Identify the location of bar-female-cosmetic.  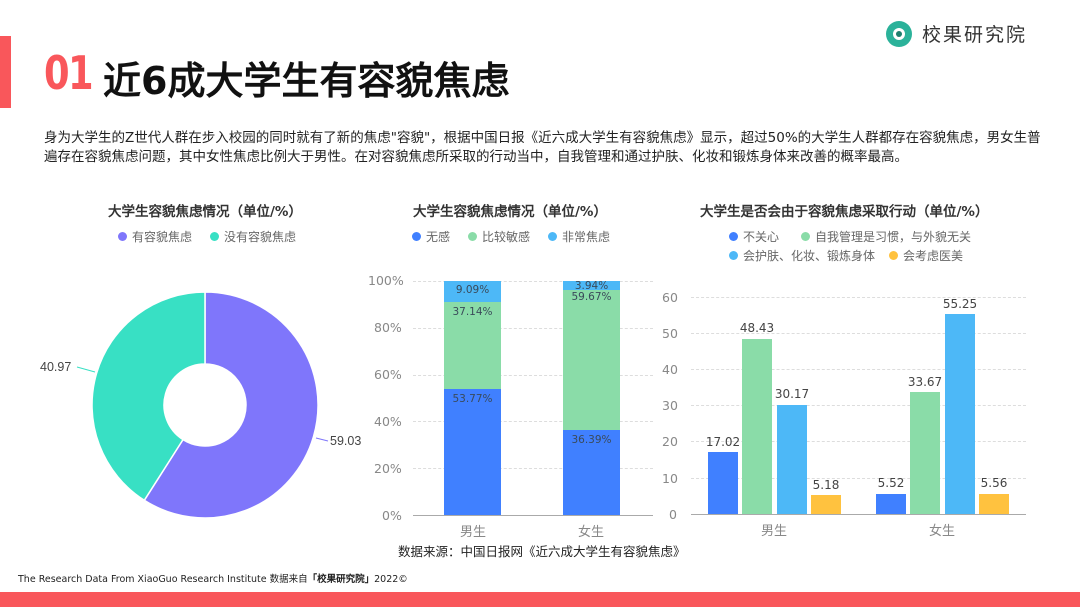
(994, 504).